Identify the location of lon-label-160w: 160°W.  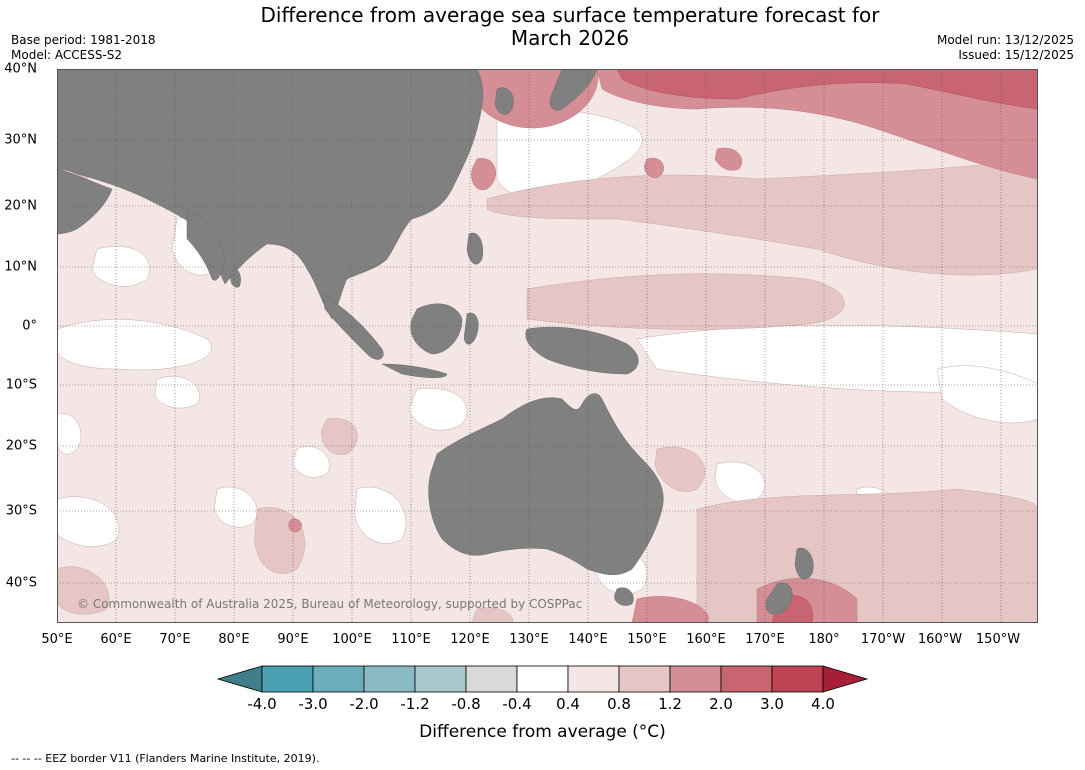
(940, 639).